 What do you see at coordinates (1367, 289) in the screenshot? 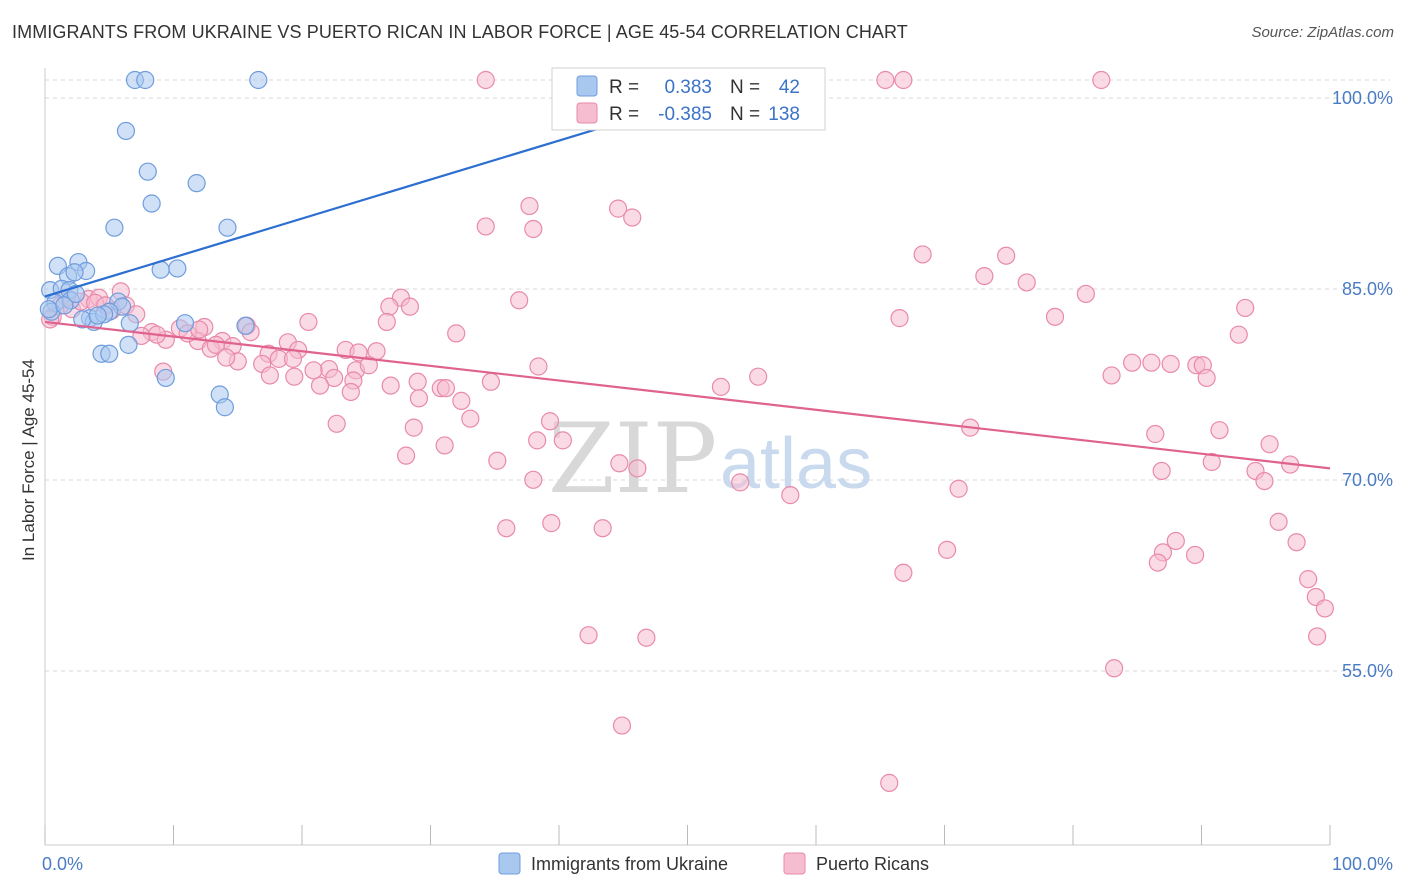
I see `y-tick-label-85: 85.0%` at bounding box center [1367, 289].